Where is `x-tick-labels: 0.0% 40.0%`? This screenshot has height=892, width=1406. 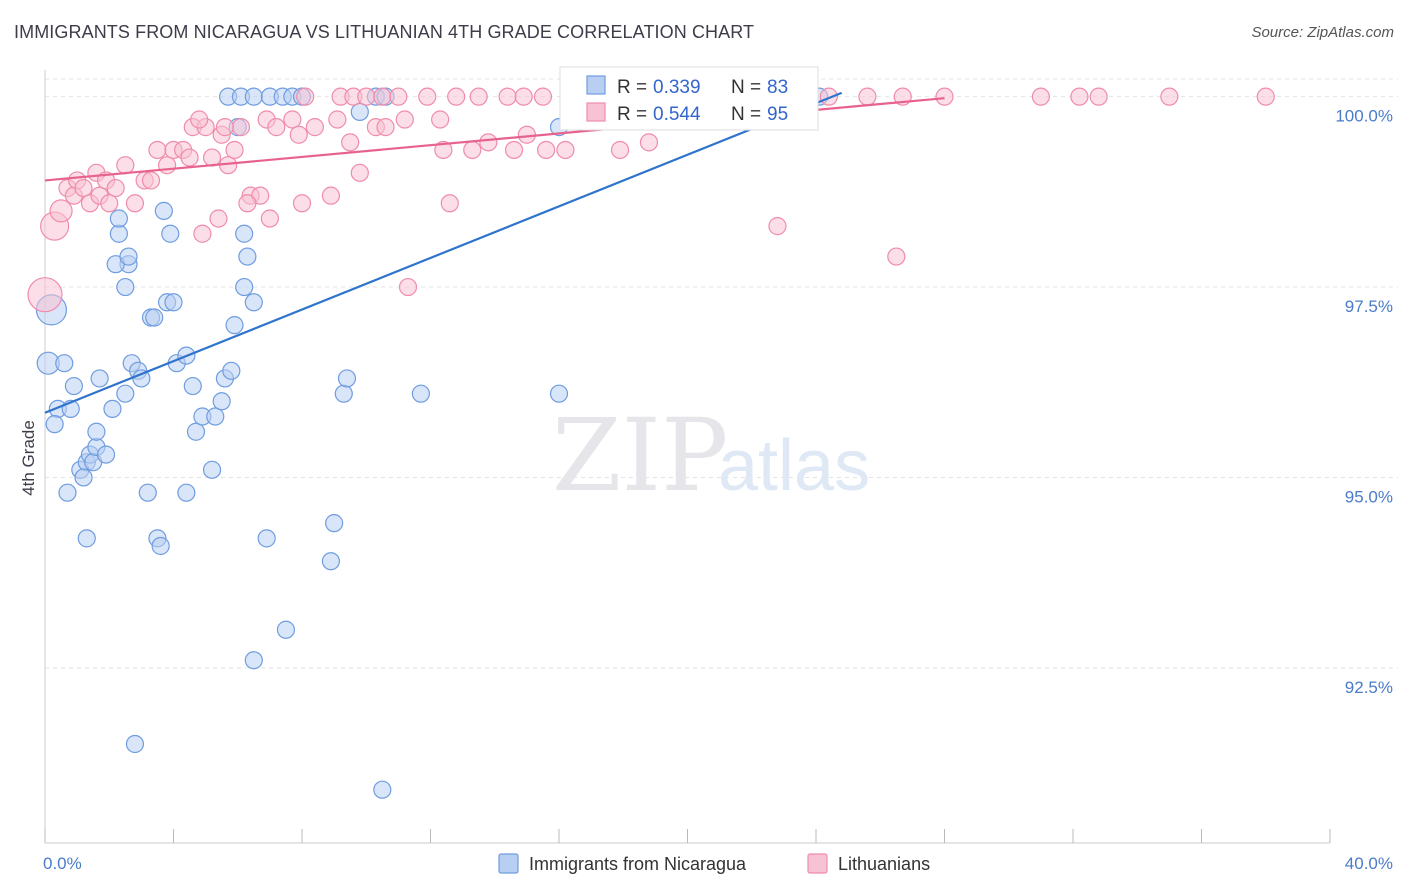
x-tick-labels: 0.0% 40.0% is located at coordinates (718, 863).